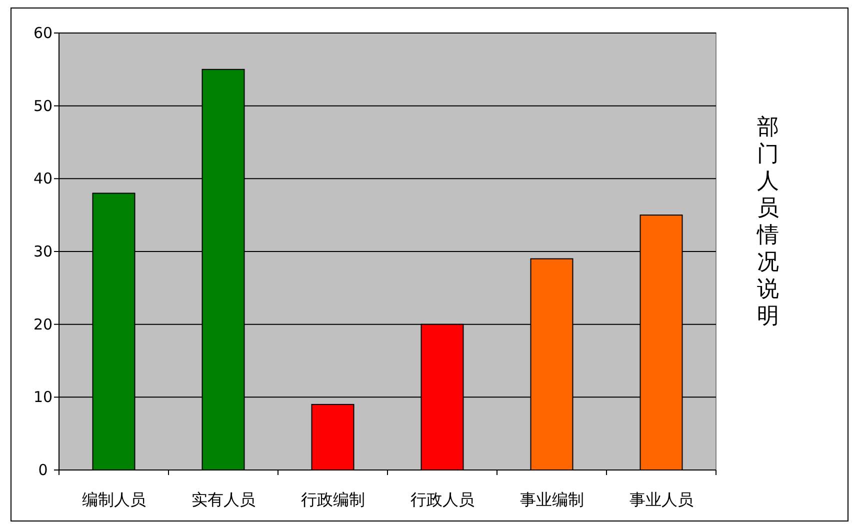  I want to click on x-tick-label: 编制人员, so click(114, 499).